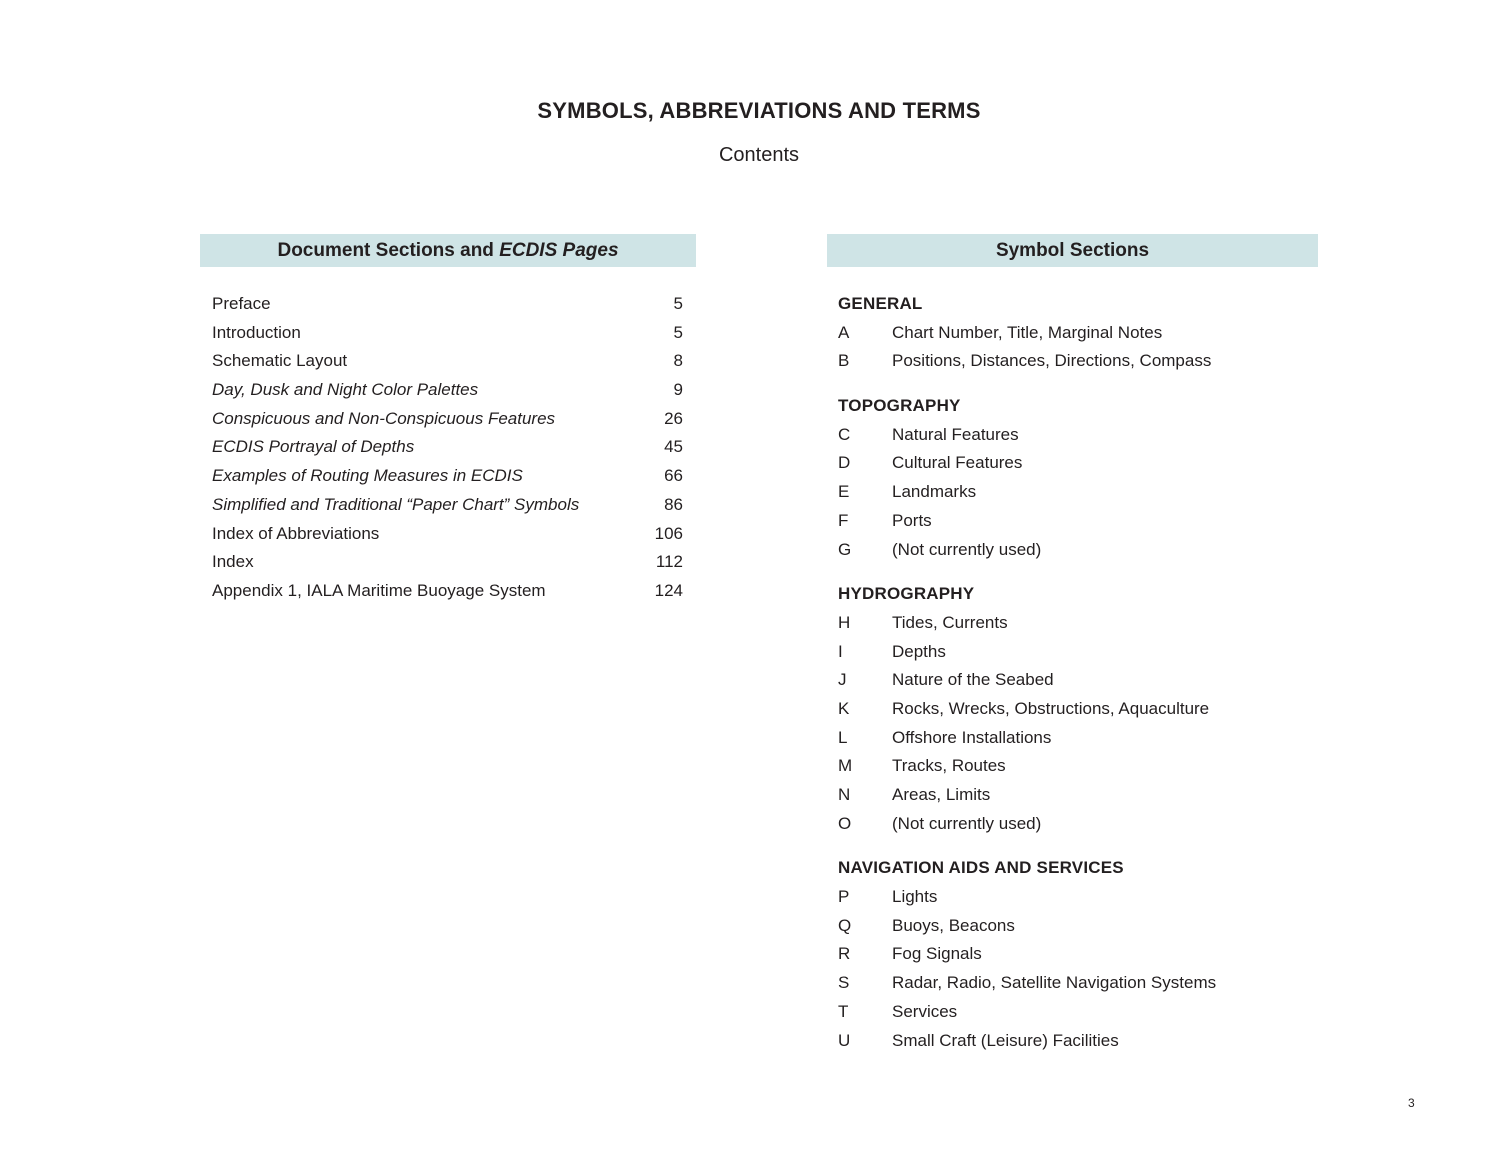 Image resolution: width=1487 pixels, height=1149 pixels. What do you see at coordinates (759, 155) in the screenshot?
I see `page-subtitle: Contents` at bounding box center [759, 155].